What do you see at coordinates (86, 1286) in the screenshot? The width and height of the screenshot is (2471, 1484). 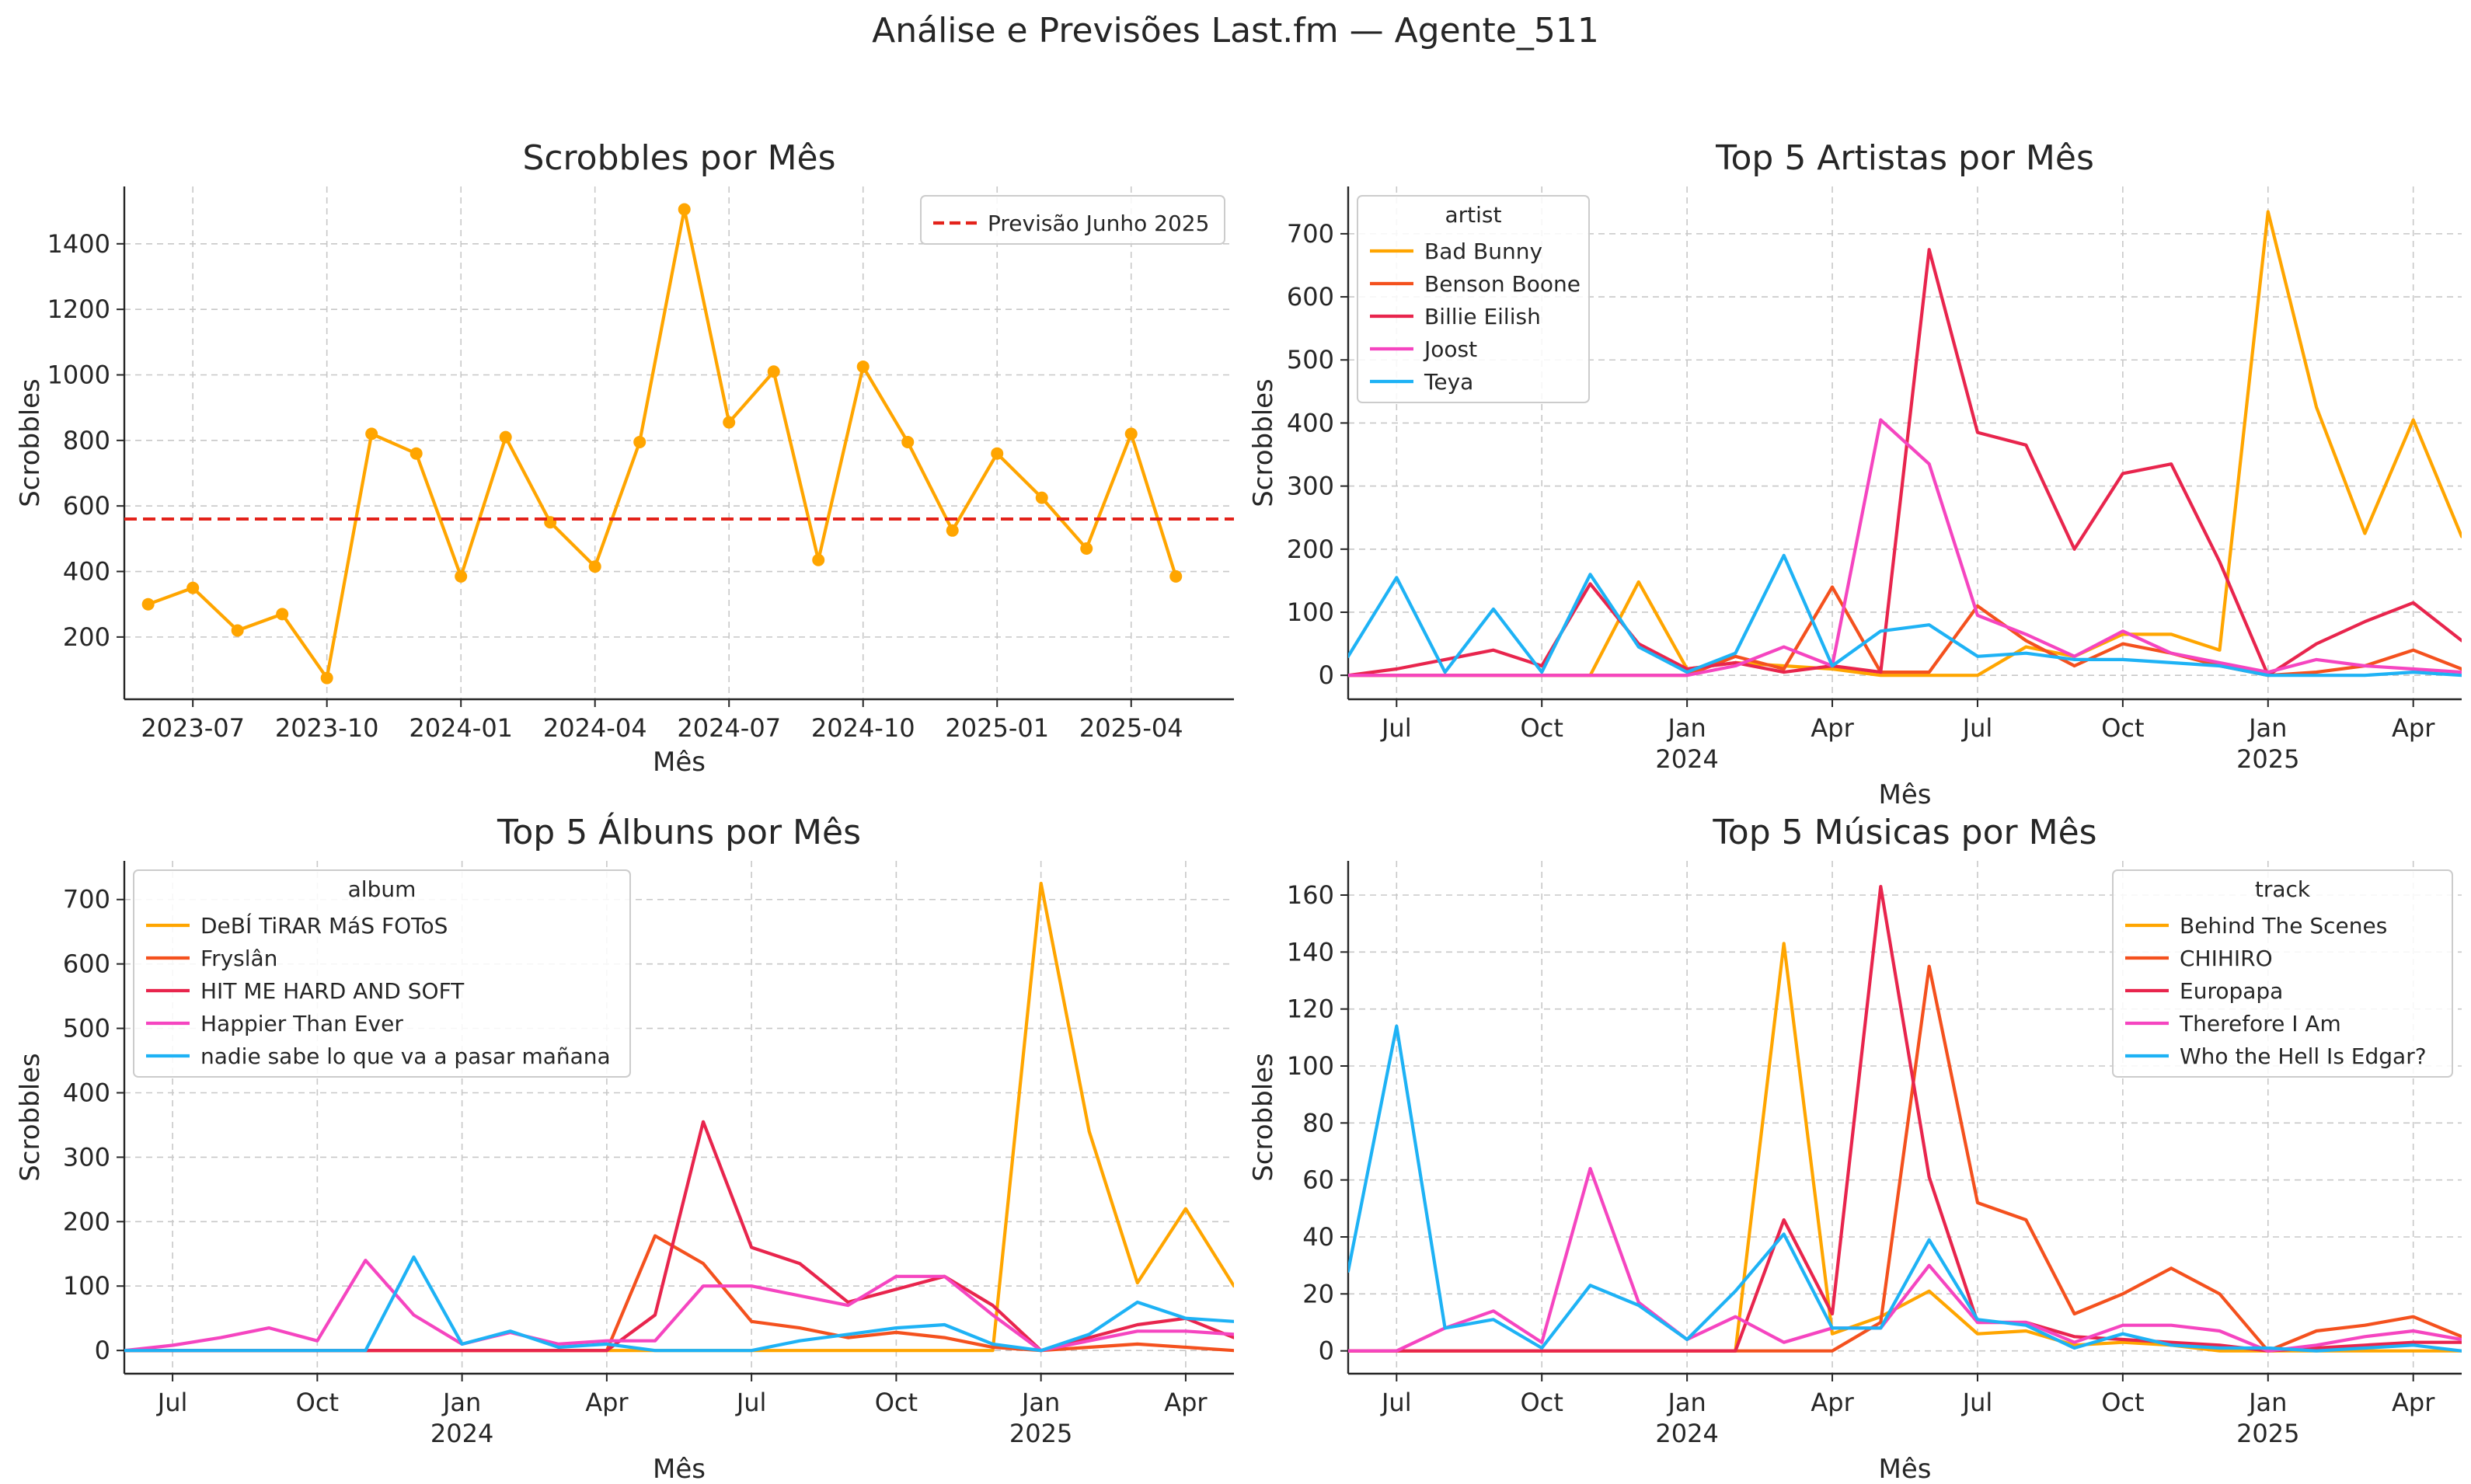 I see `y-tick-label: 100` at bounding box center [86, 1286].